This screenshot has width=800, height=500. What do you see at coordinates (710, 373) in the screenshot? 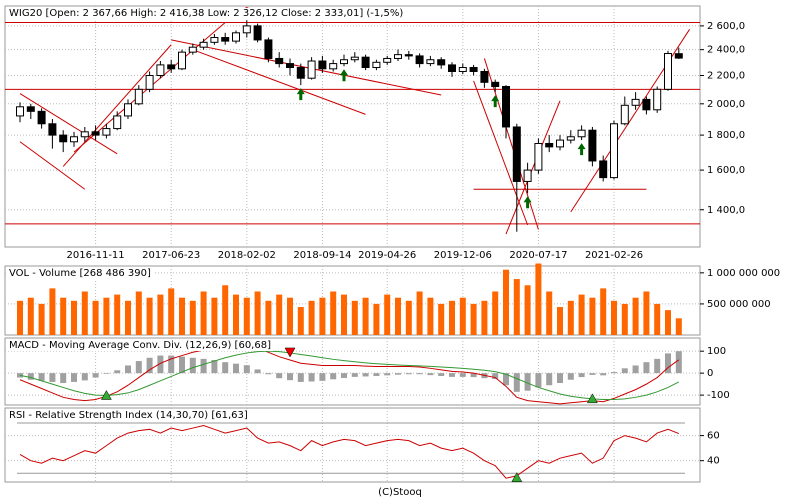
I see `y-tick-label: 0` at bounding box center [710, 373].